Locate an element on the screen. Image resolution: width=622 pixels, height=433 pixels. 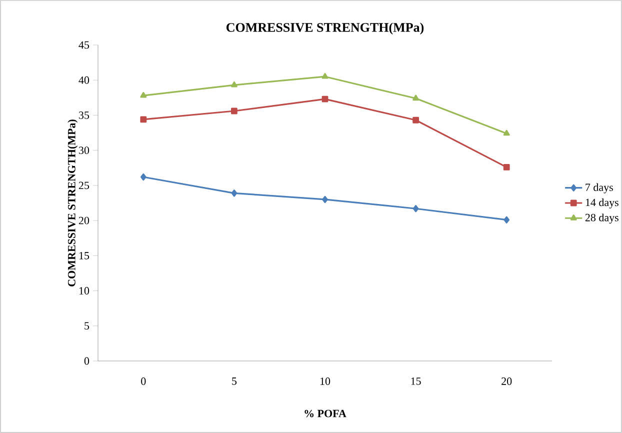
y-tick-label: 15 is located at coordinates (84, 256).